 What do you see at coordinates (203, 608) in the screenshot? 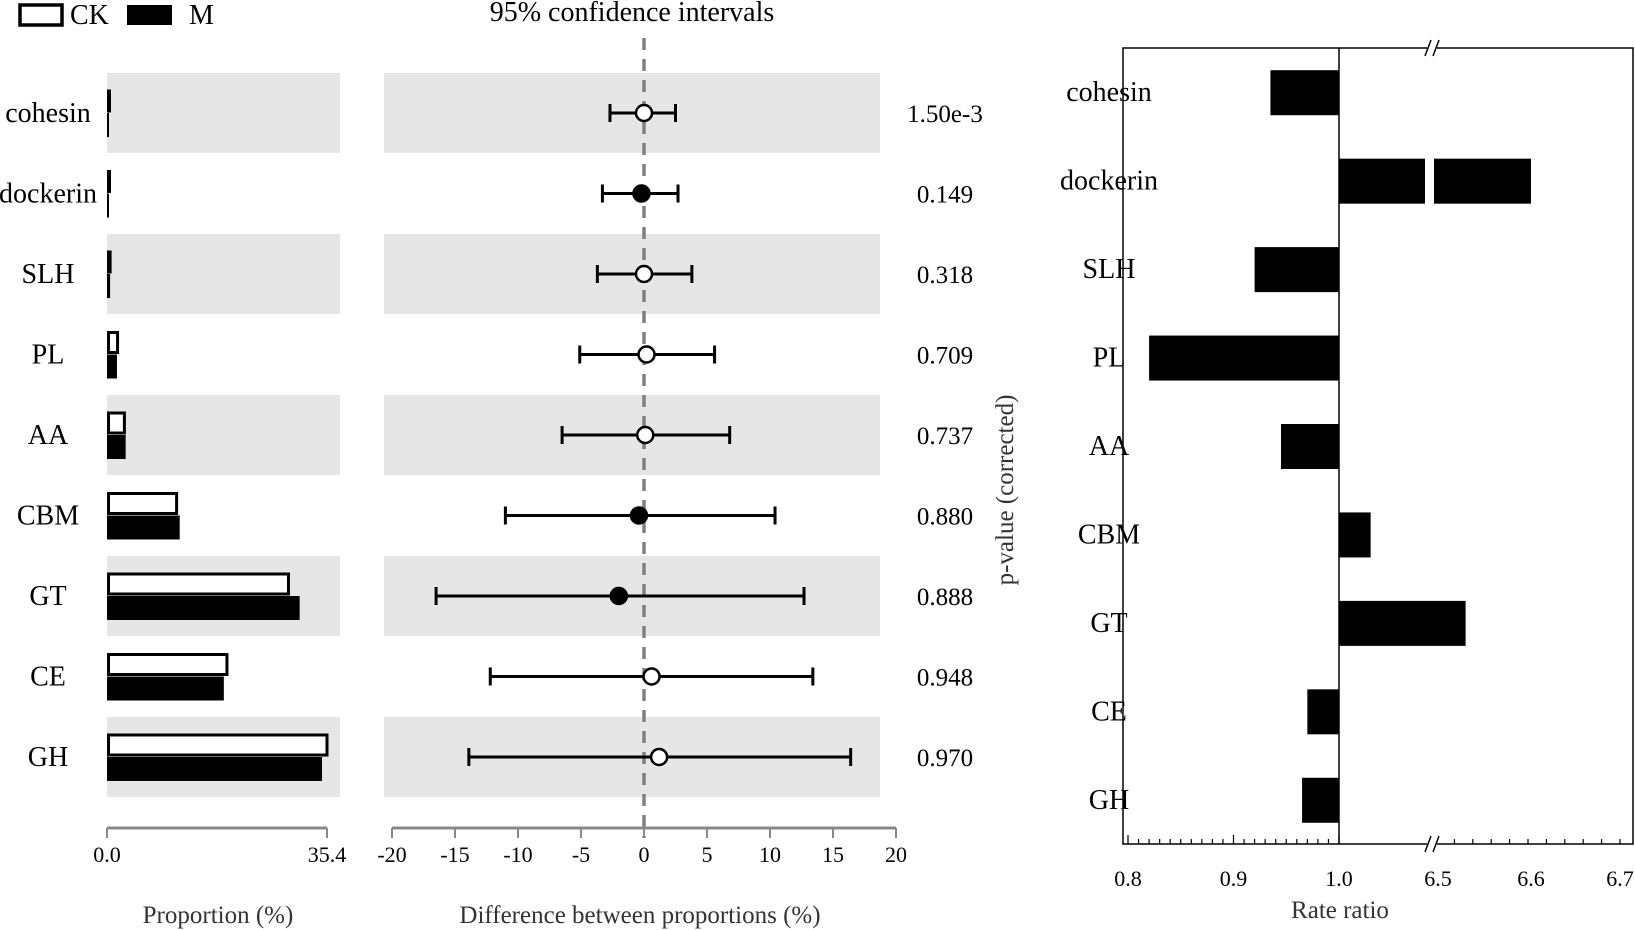
I see `bar-m-GT` at bounding box center [203, 608].